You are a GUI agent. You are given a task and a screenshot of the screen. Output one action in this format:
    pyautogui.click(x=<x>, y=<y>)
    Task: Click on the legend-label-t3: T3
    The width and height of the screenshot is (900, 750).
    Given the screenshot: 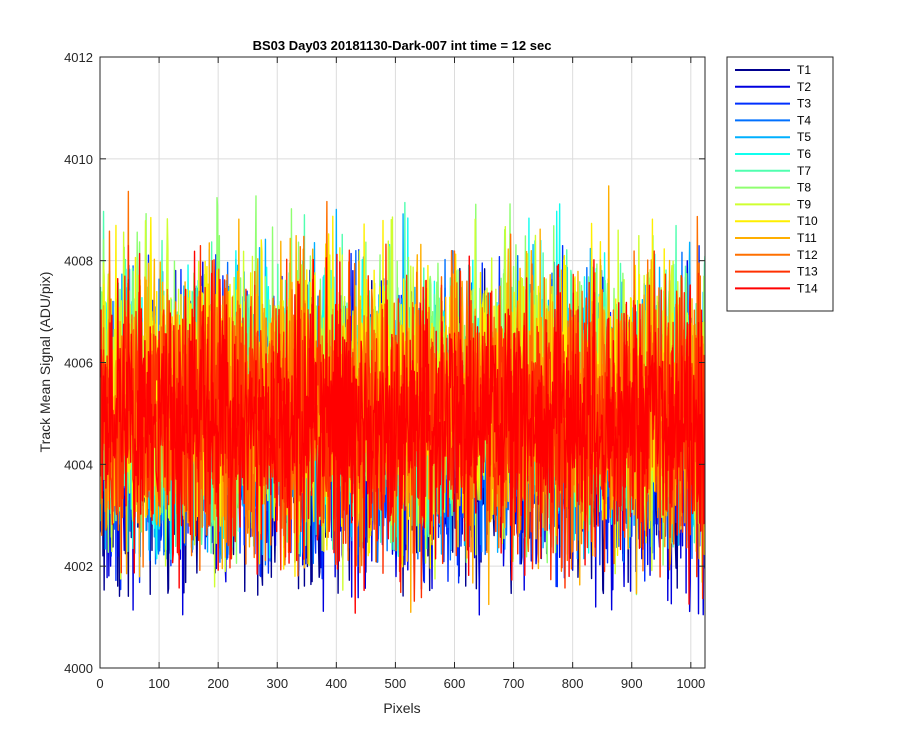 What is the action you would take?
    pyautogui.click(x=804, y=104)
    